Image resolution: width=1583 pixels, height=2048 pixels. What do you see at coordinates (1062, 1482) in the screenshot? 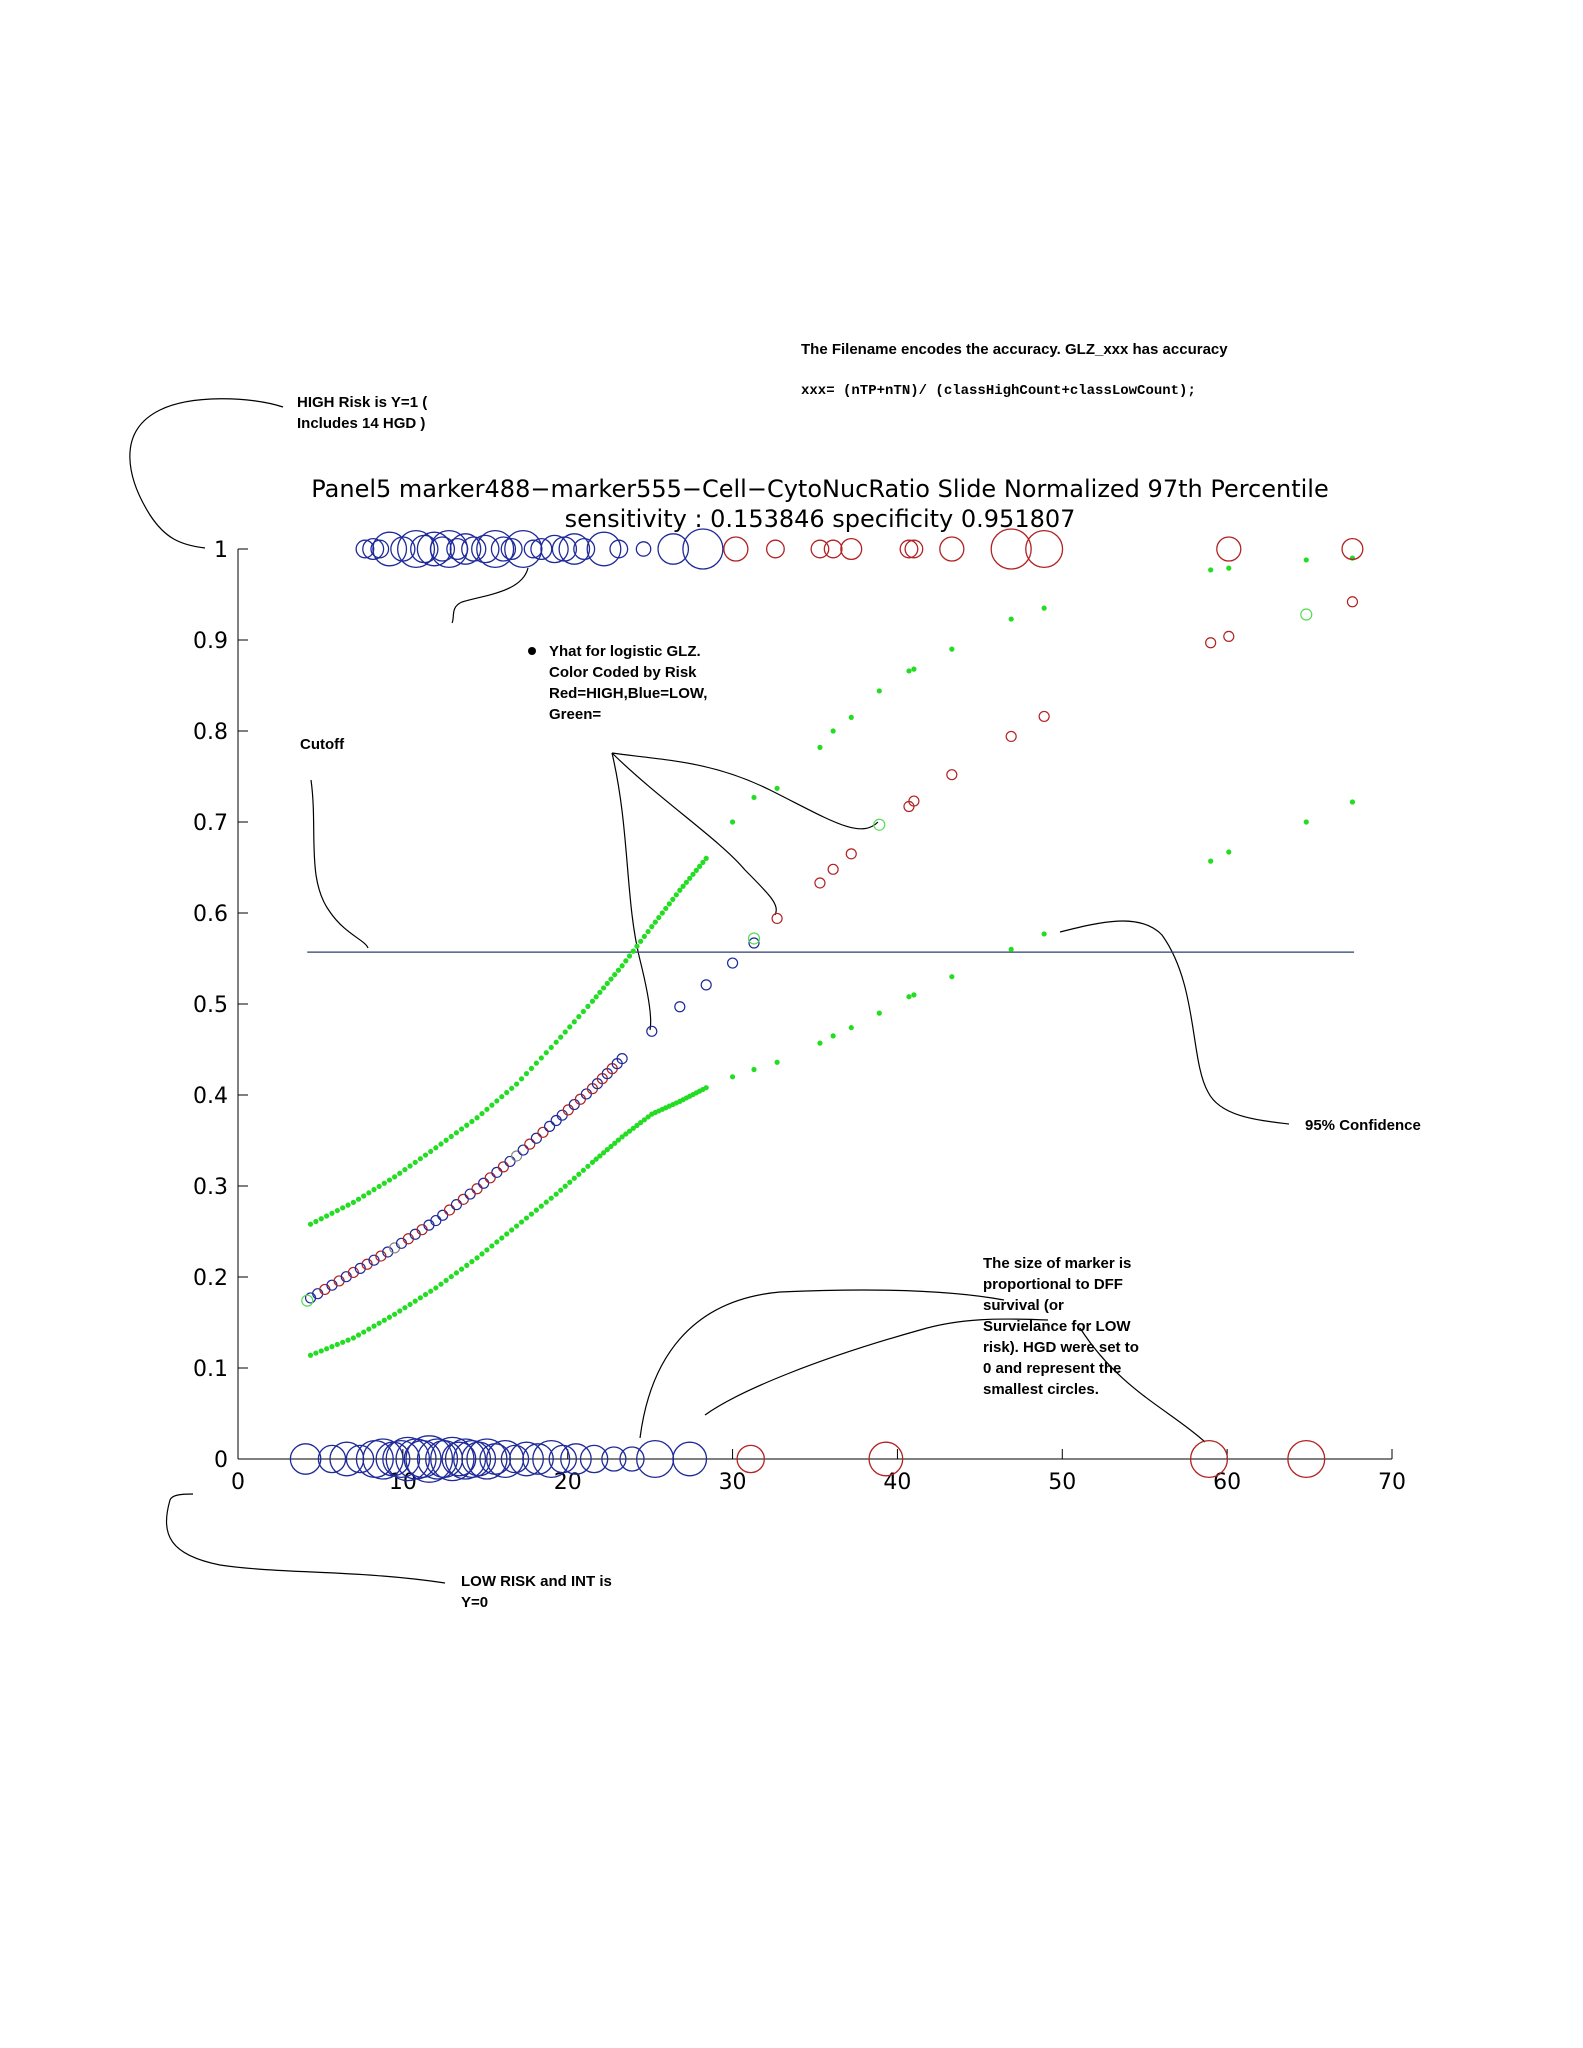
I see `x-tick-label: 50` at bounding box center [1062, 1482].